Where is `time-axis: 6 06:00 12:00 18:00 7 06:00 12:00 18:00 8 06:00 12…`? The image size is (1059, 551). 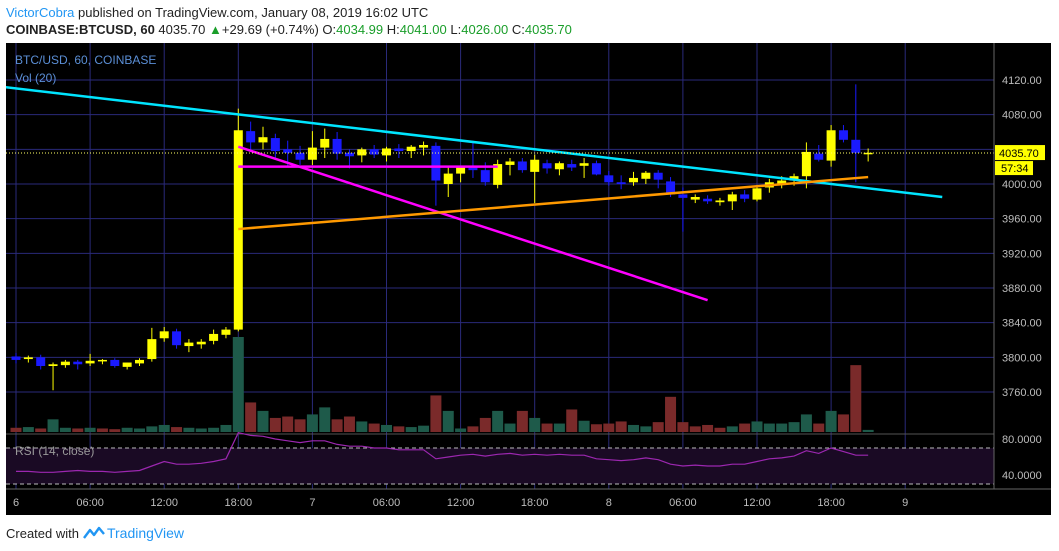
time-axis: 6 06:00 12:00 18:00 7 06:00 12:00 18:00 8 06:00 12… is located at coordinates (528, 498).